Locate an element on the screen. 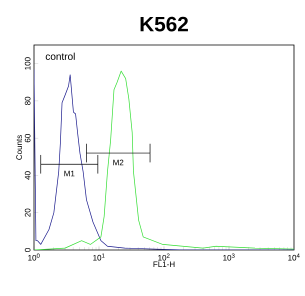 The height and width of the screenshot is (296, 305). y-tick-label: 60 is located at coordinates (27, 138).